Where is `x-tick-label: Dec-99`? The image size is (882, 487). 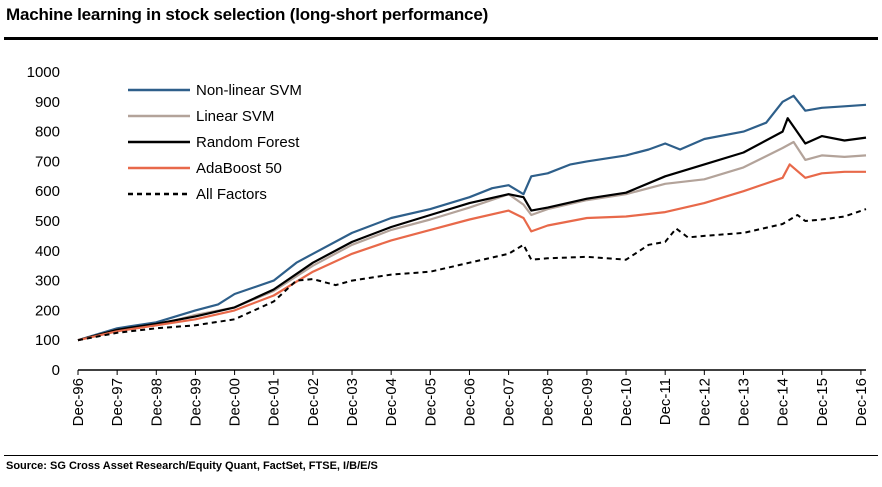
x-tick-label: Dec-99 is located at coordinates (195, 402).